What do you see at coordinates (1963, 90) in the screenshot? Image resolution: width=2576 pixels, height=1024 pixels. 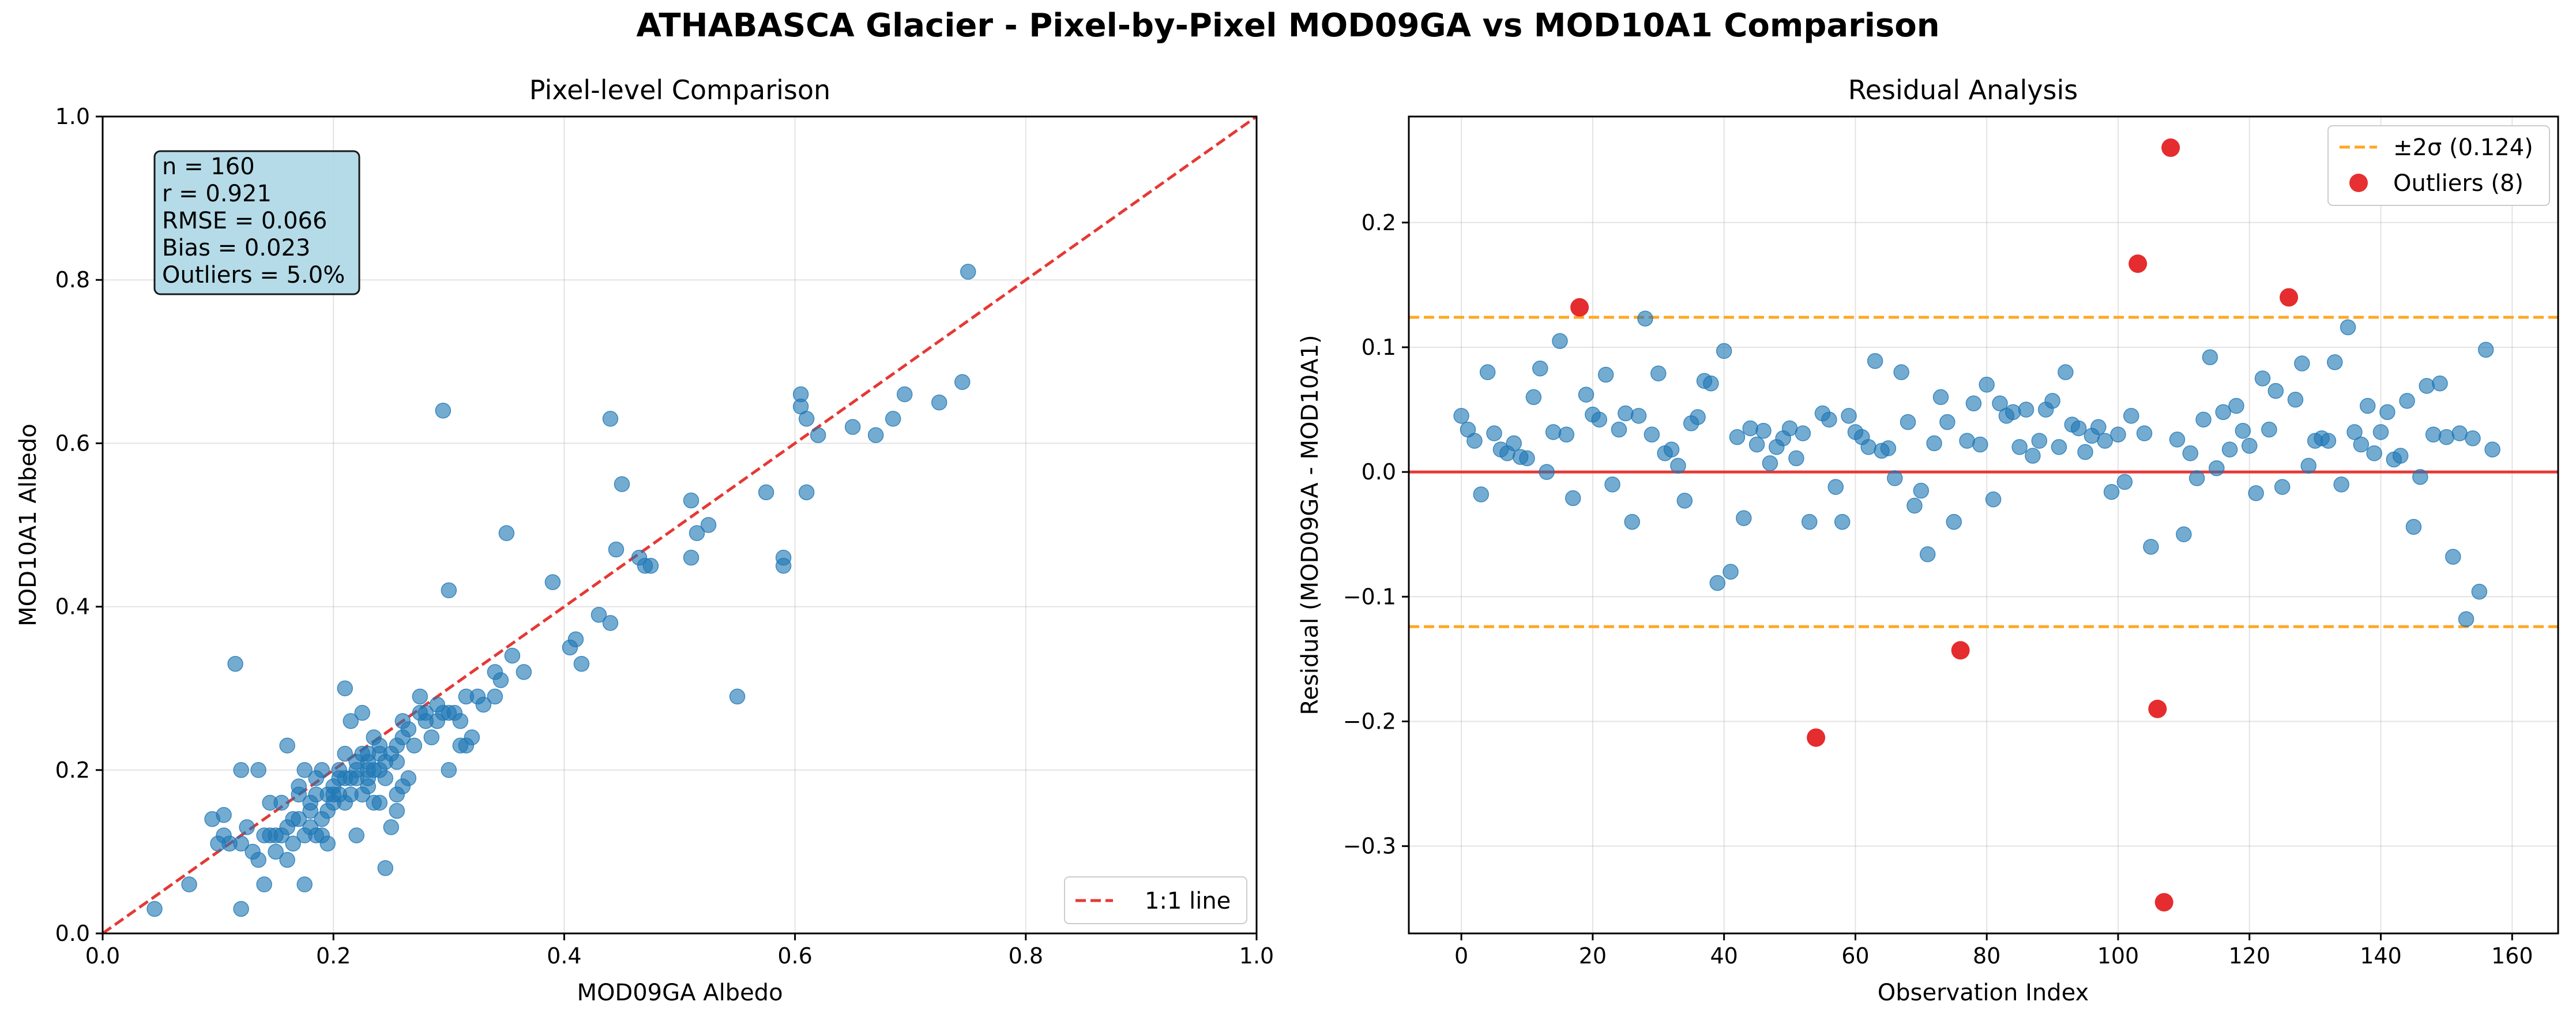 I see `residual-title: Residual Analysis` at bounding box center [1963, 90].